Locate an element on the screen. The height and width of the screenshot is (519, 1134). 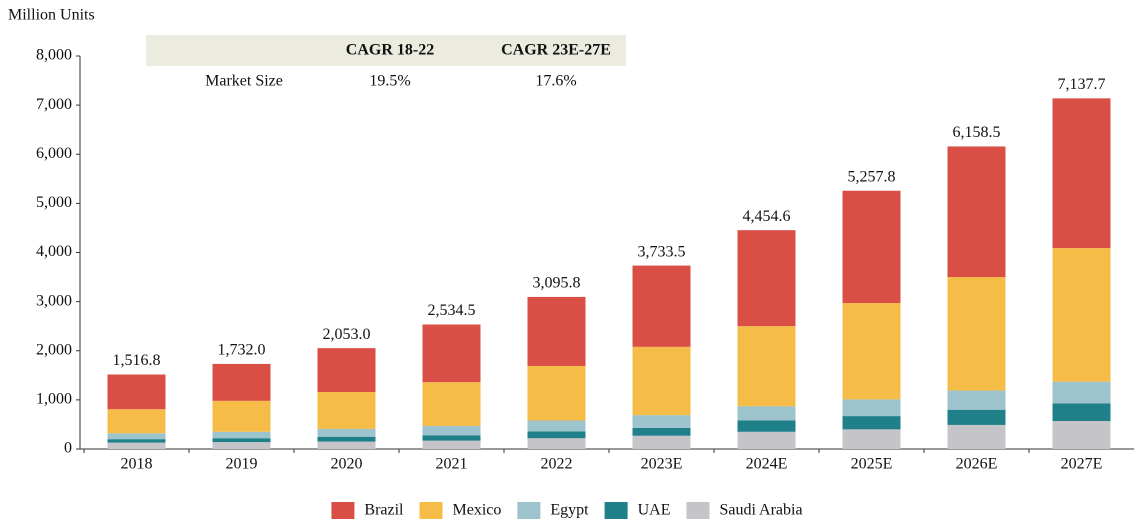
legend-label: Saudi Arabia is located at coordinates (760, 510).